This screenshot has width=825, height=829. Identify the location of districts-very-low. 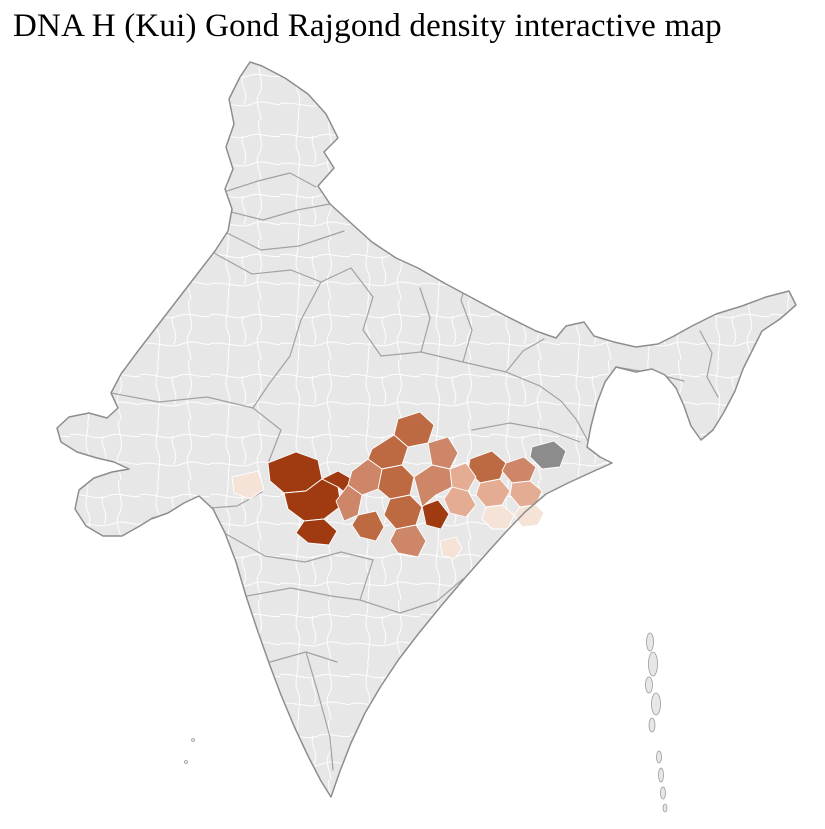
(388, 515).